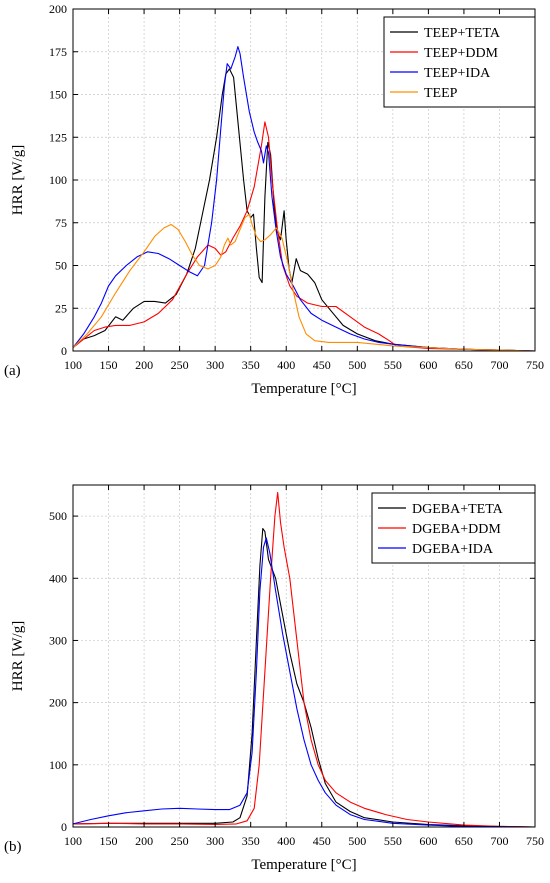 This screenshot has height=883, width=550. Describe the element at coordinates (58, 137) in the screenshot. I see `y-tick-label: 125` at that location.